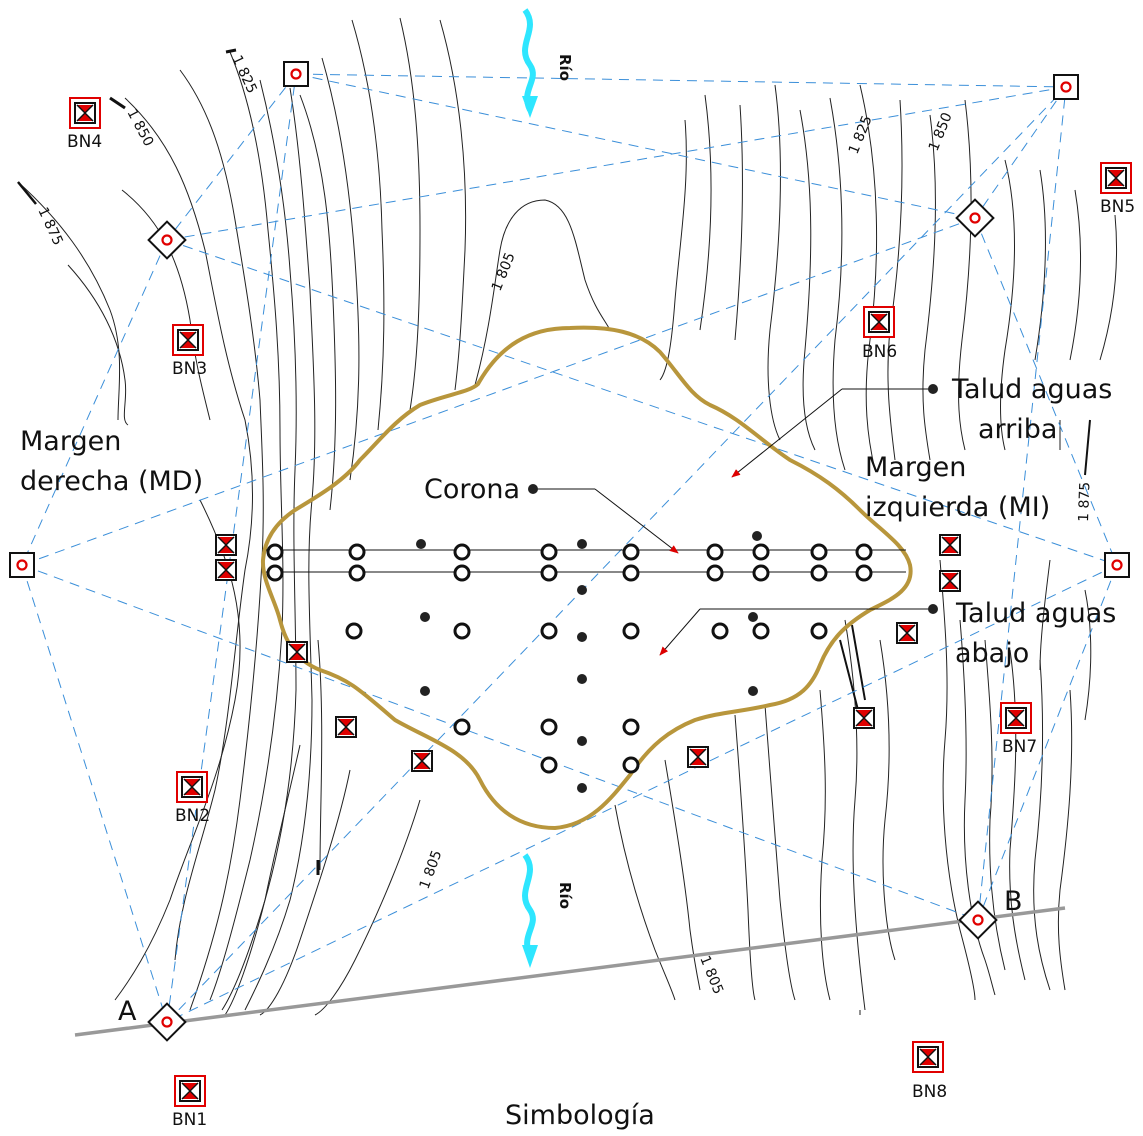 The width and height of the screenshot is (1143, 1136). Describe the element at coordinates (570, 971) in the screenshot. I see `baseline-a-b` at that location.